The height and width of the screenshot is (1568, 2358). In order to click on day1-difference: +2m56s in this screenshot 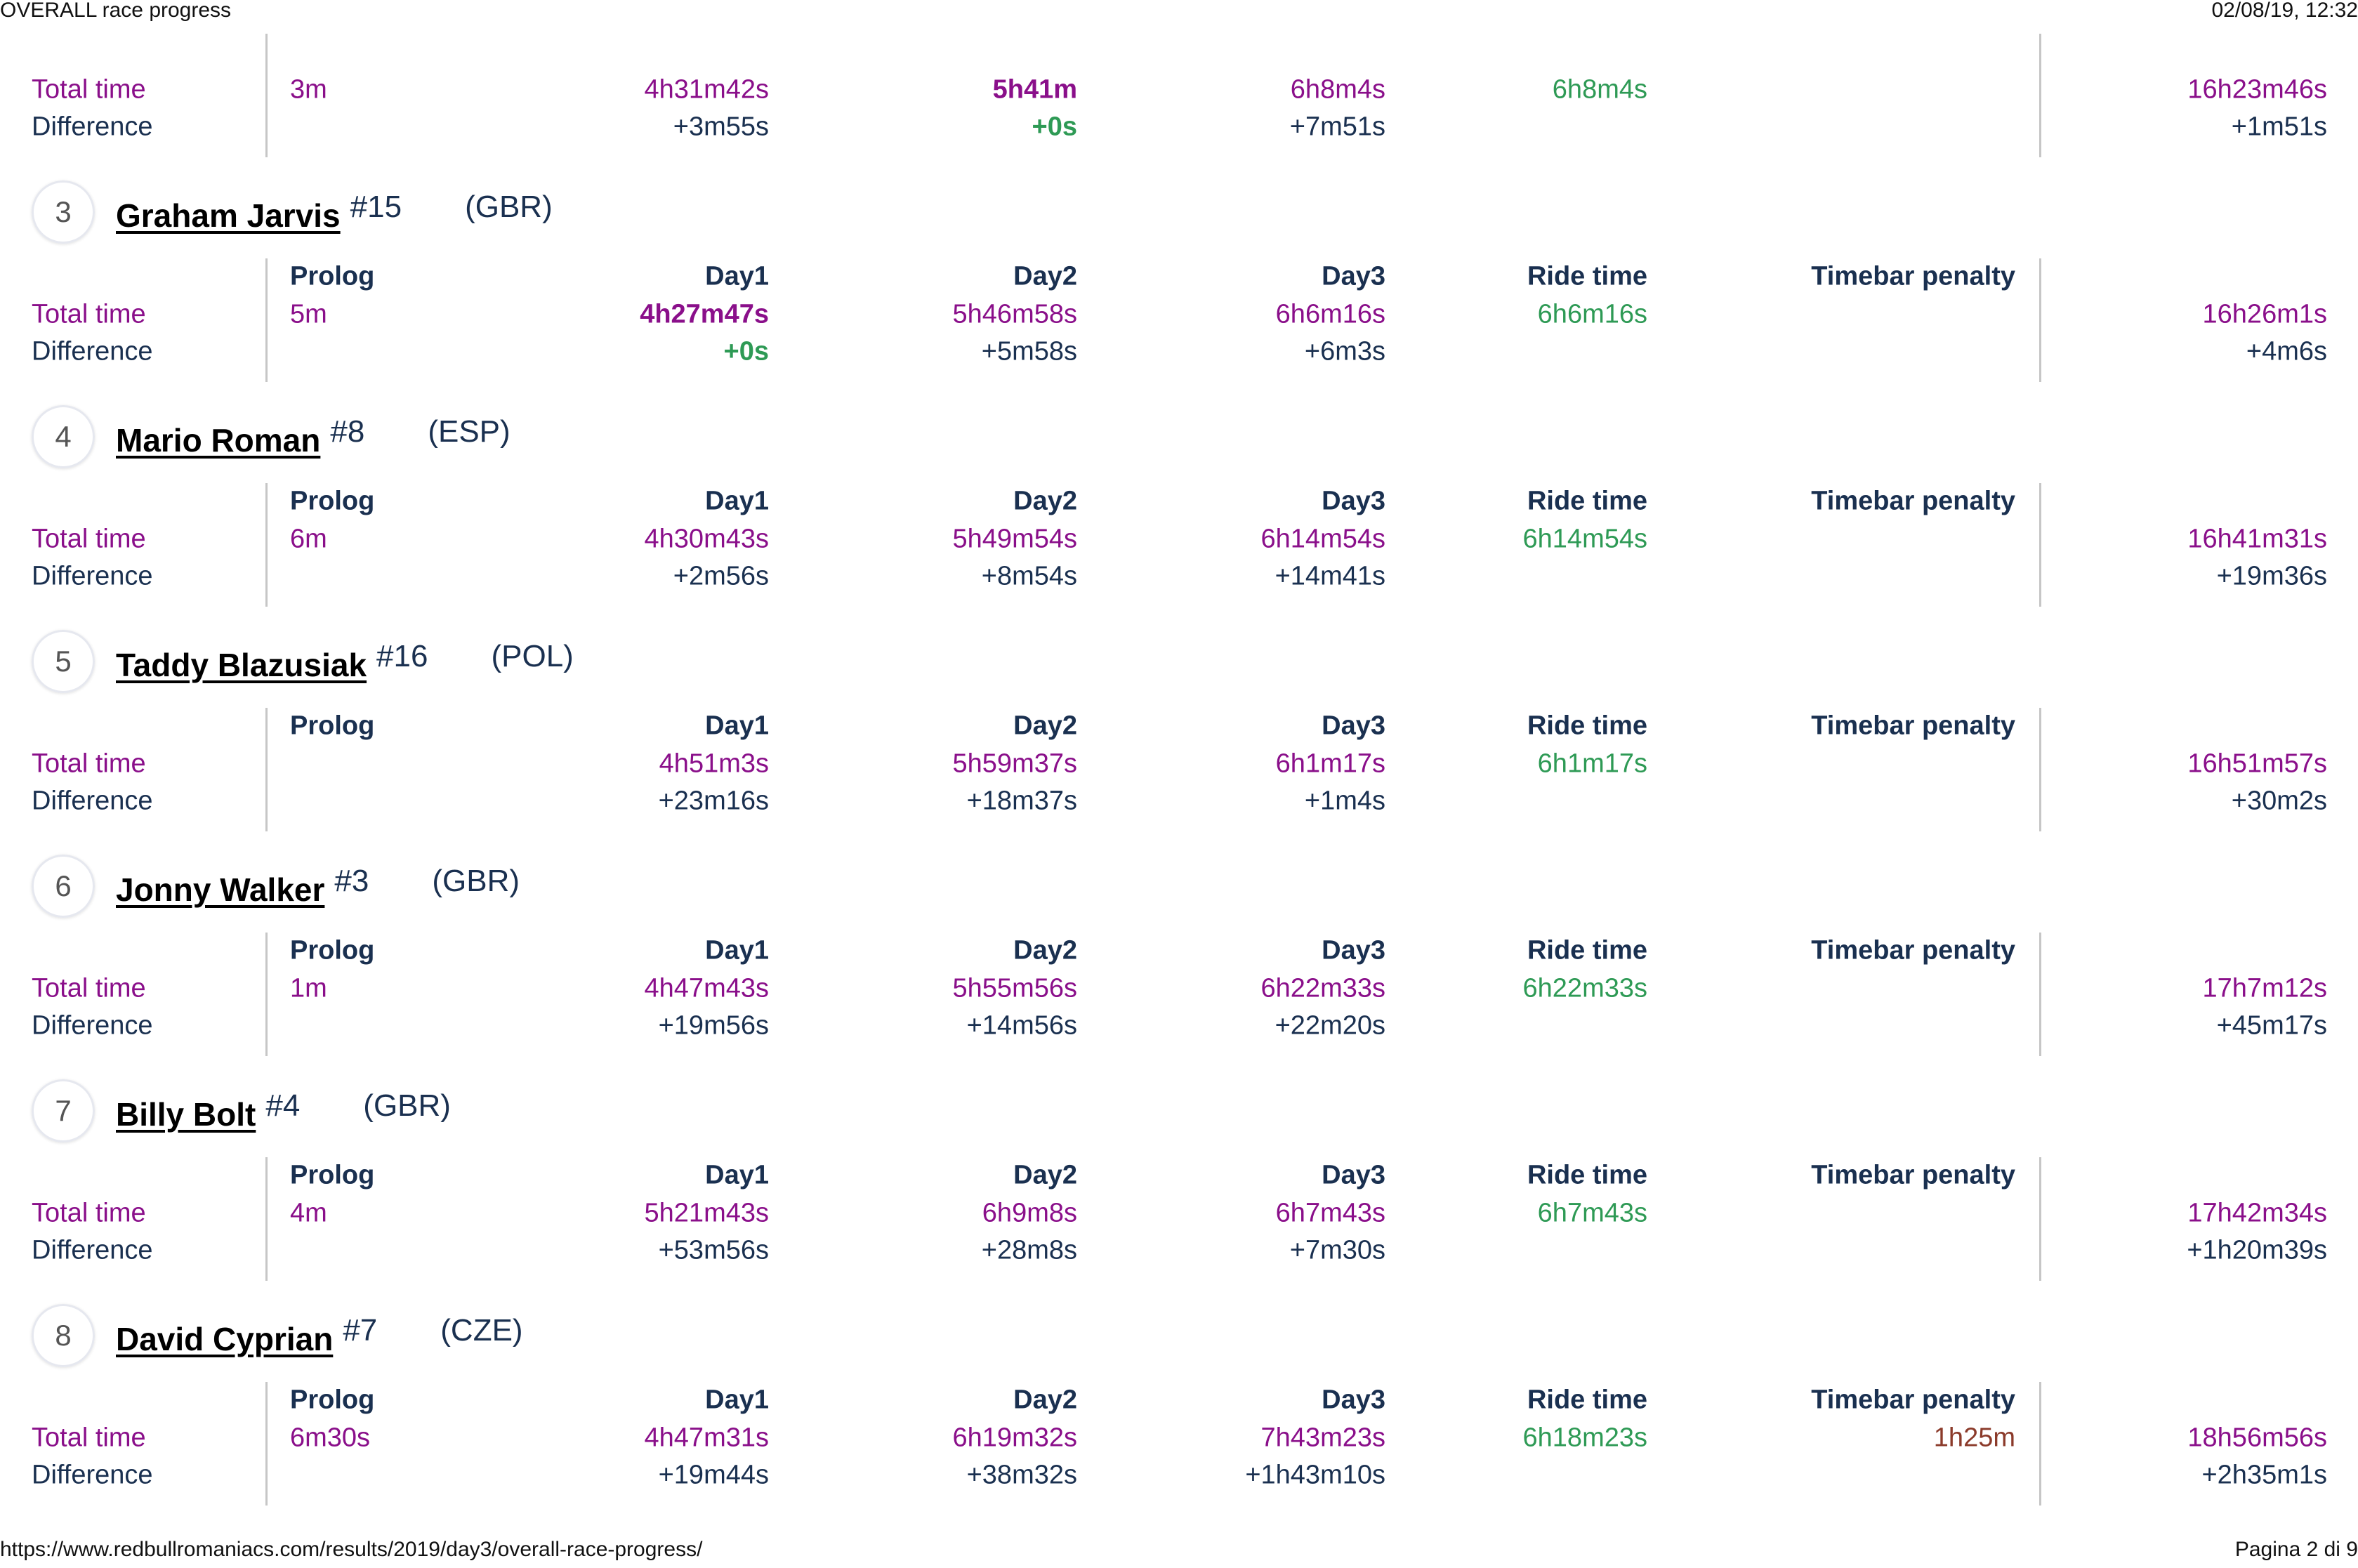, I will do `click(721, 576)`.